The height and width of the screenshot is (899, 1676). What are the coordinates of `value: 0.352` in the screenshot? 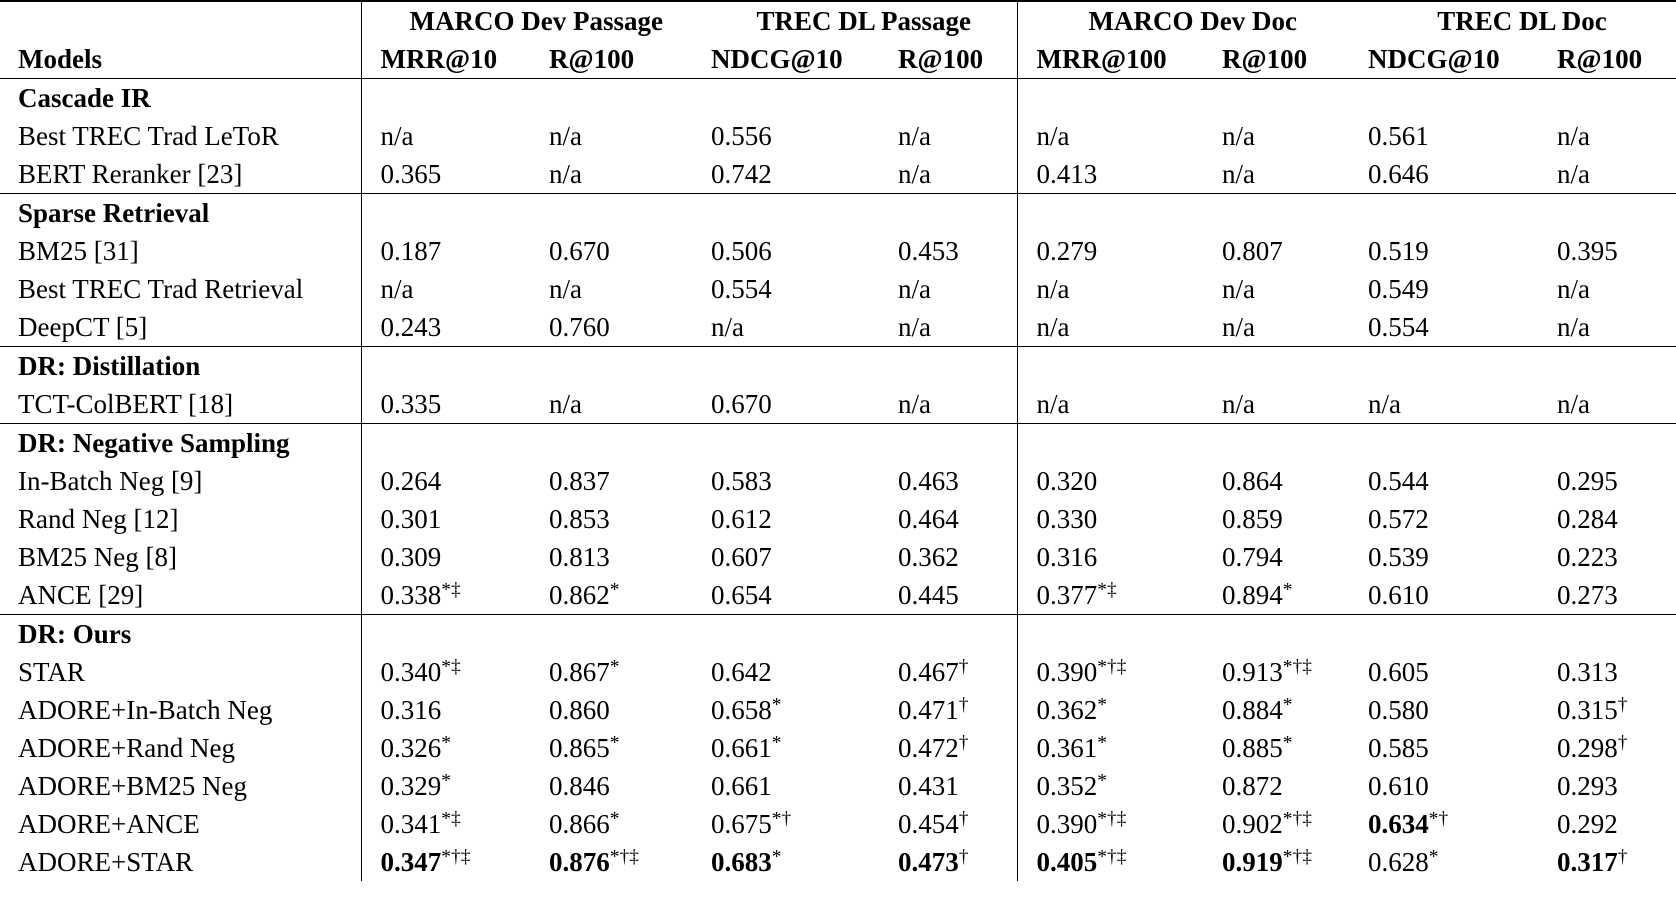 It's located at (1067, 785).